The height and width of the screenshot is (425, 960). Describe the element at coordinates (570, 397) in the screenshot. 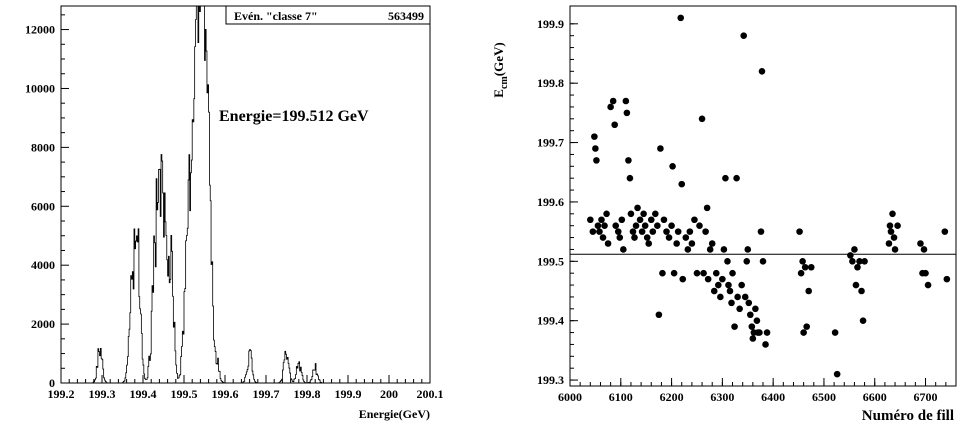

I see `x-tick-label: 6000` at that location.